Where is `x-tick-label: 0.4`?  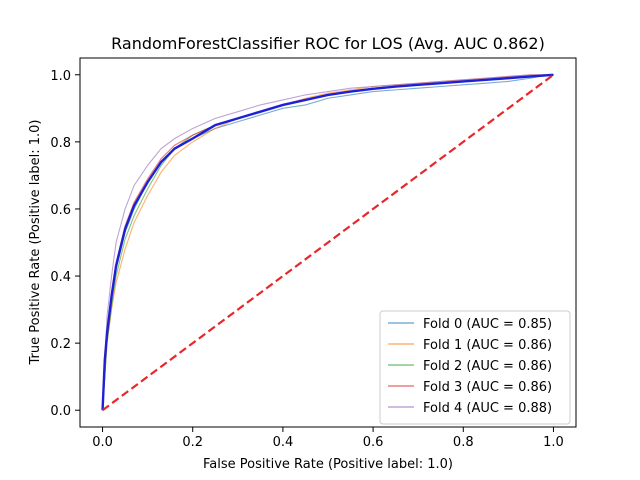
x-tick-label: 0.4 is located at coordinates (283, 442).